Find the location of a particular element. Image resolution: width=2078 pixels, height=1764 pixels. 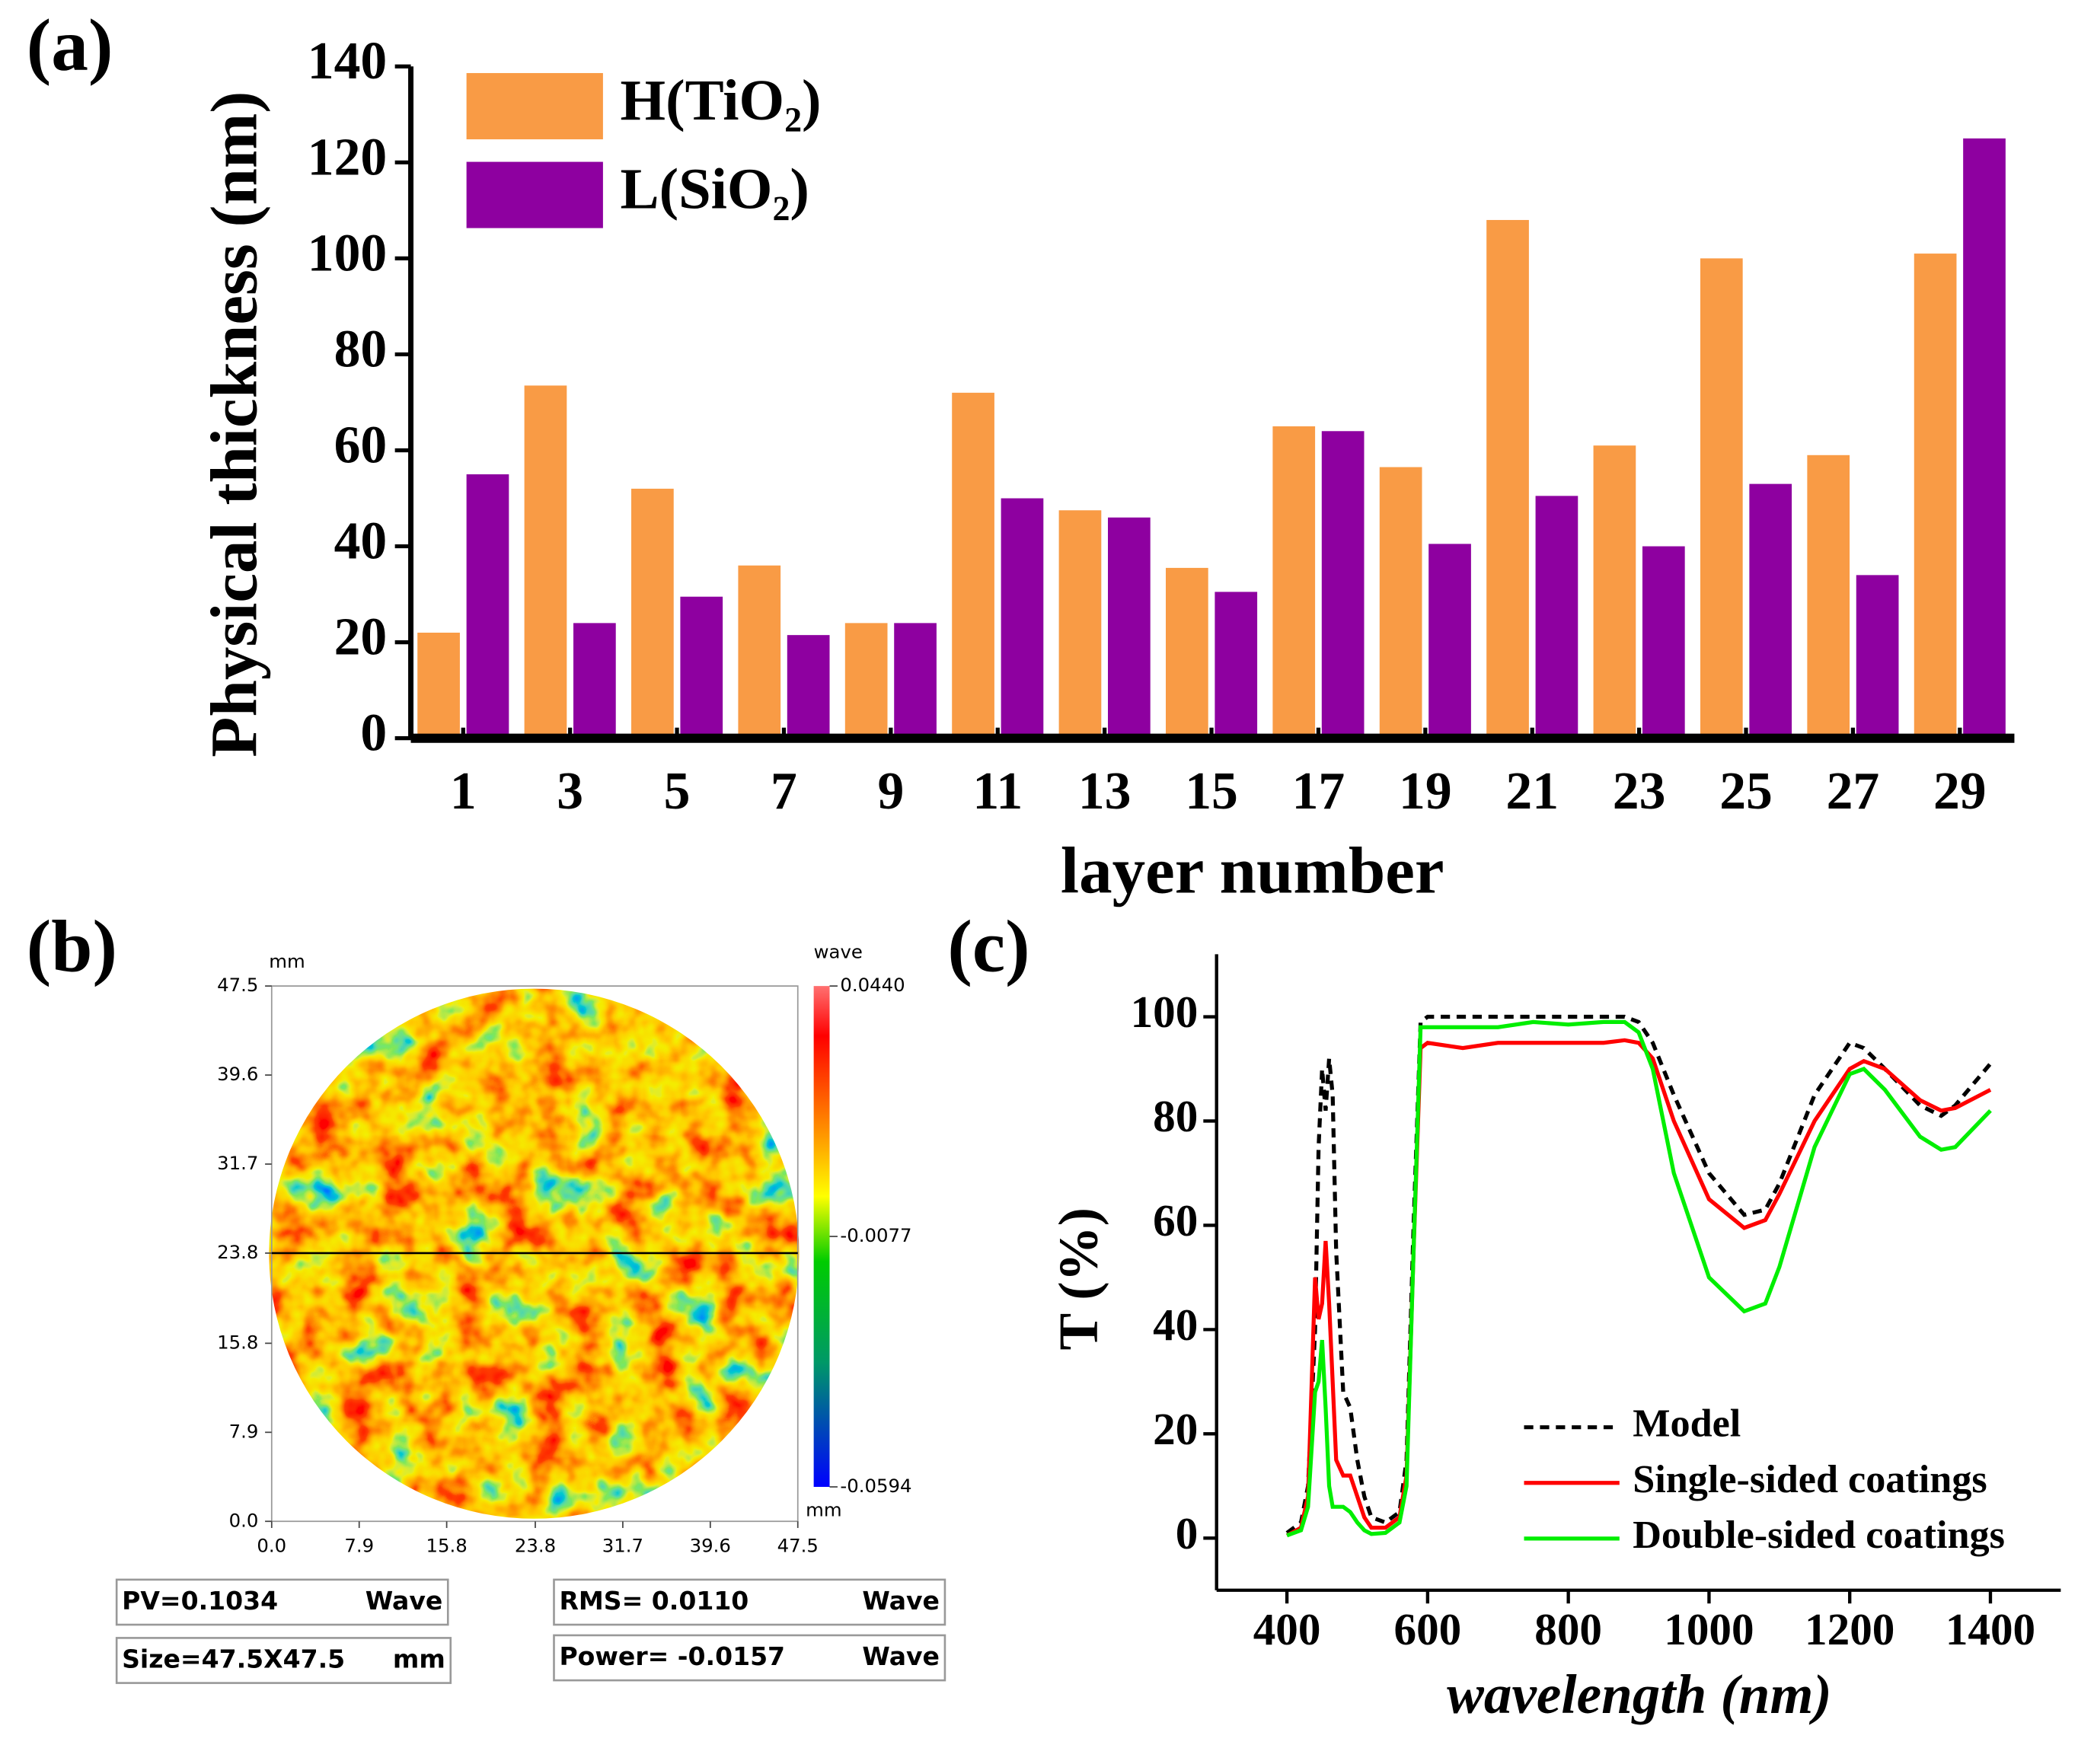

y-tick-label: 60 is located at coordinates (1175, 1220).